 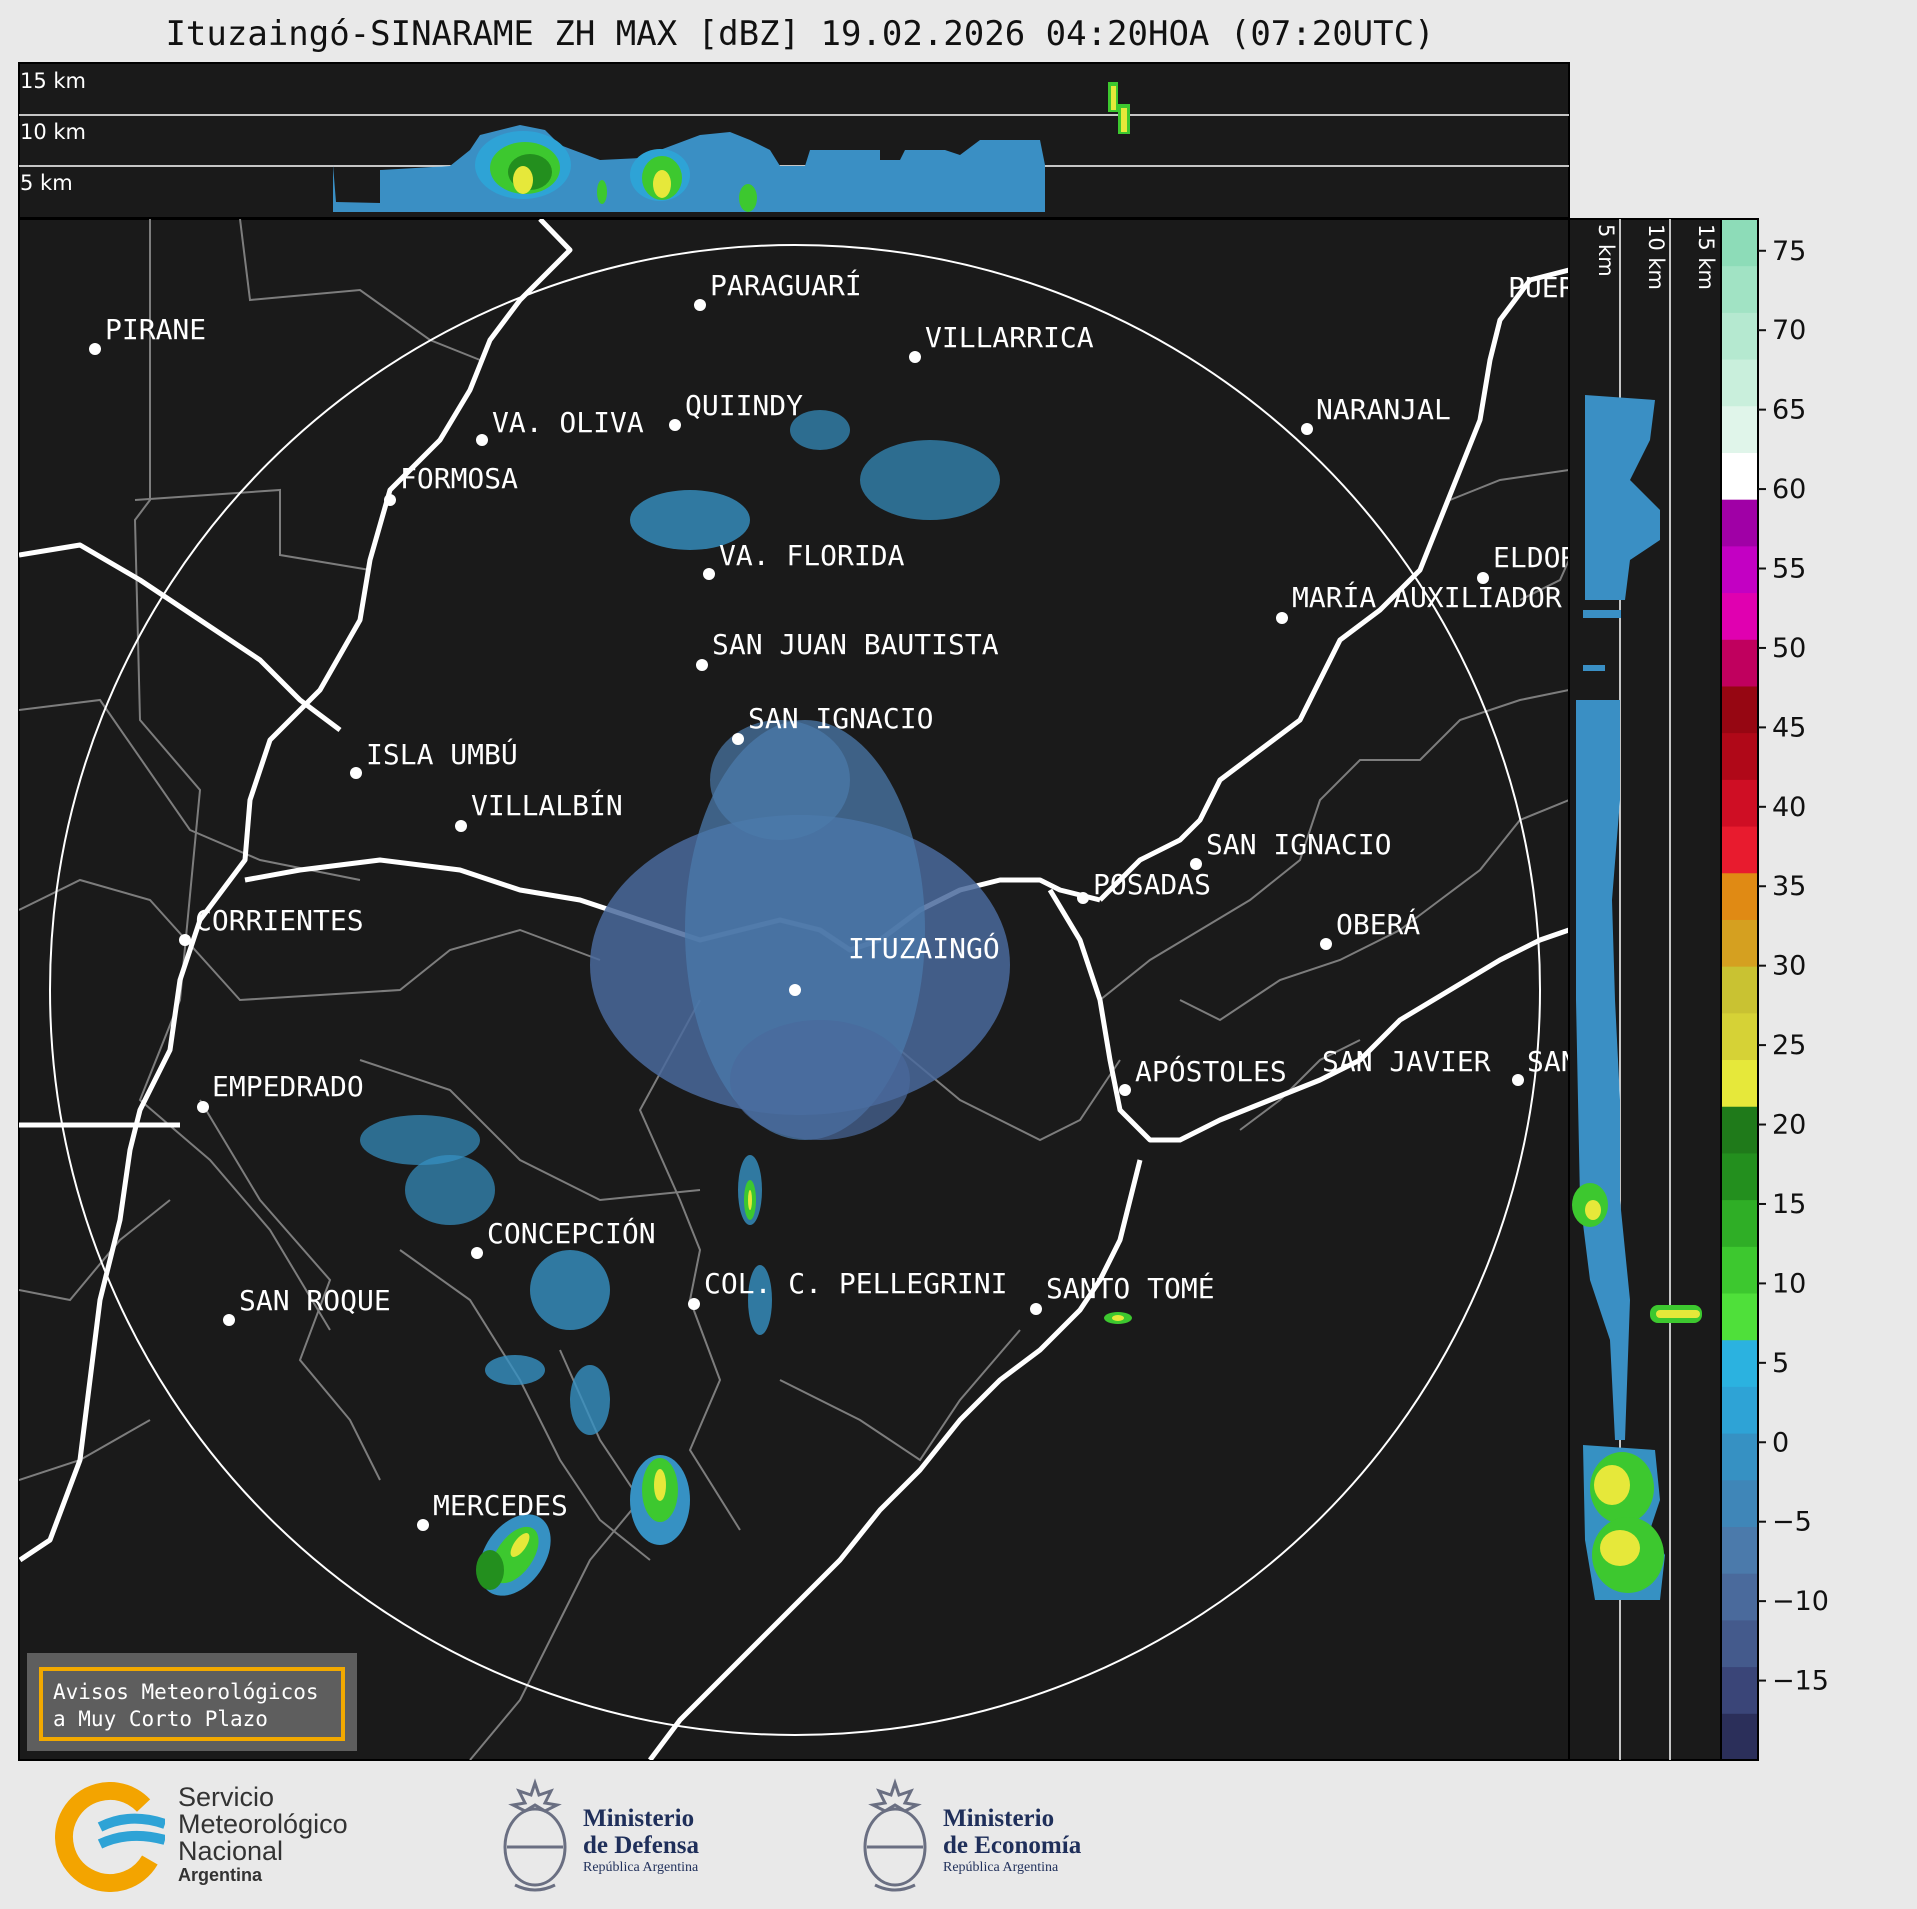 What do you see at coordinates (1656, 257) in the screenshot?
I see `side-profile-label-10km: 10 km` at bounding box center [1656, 257].